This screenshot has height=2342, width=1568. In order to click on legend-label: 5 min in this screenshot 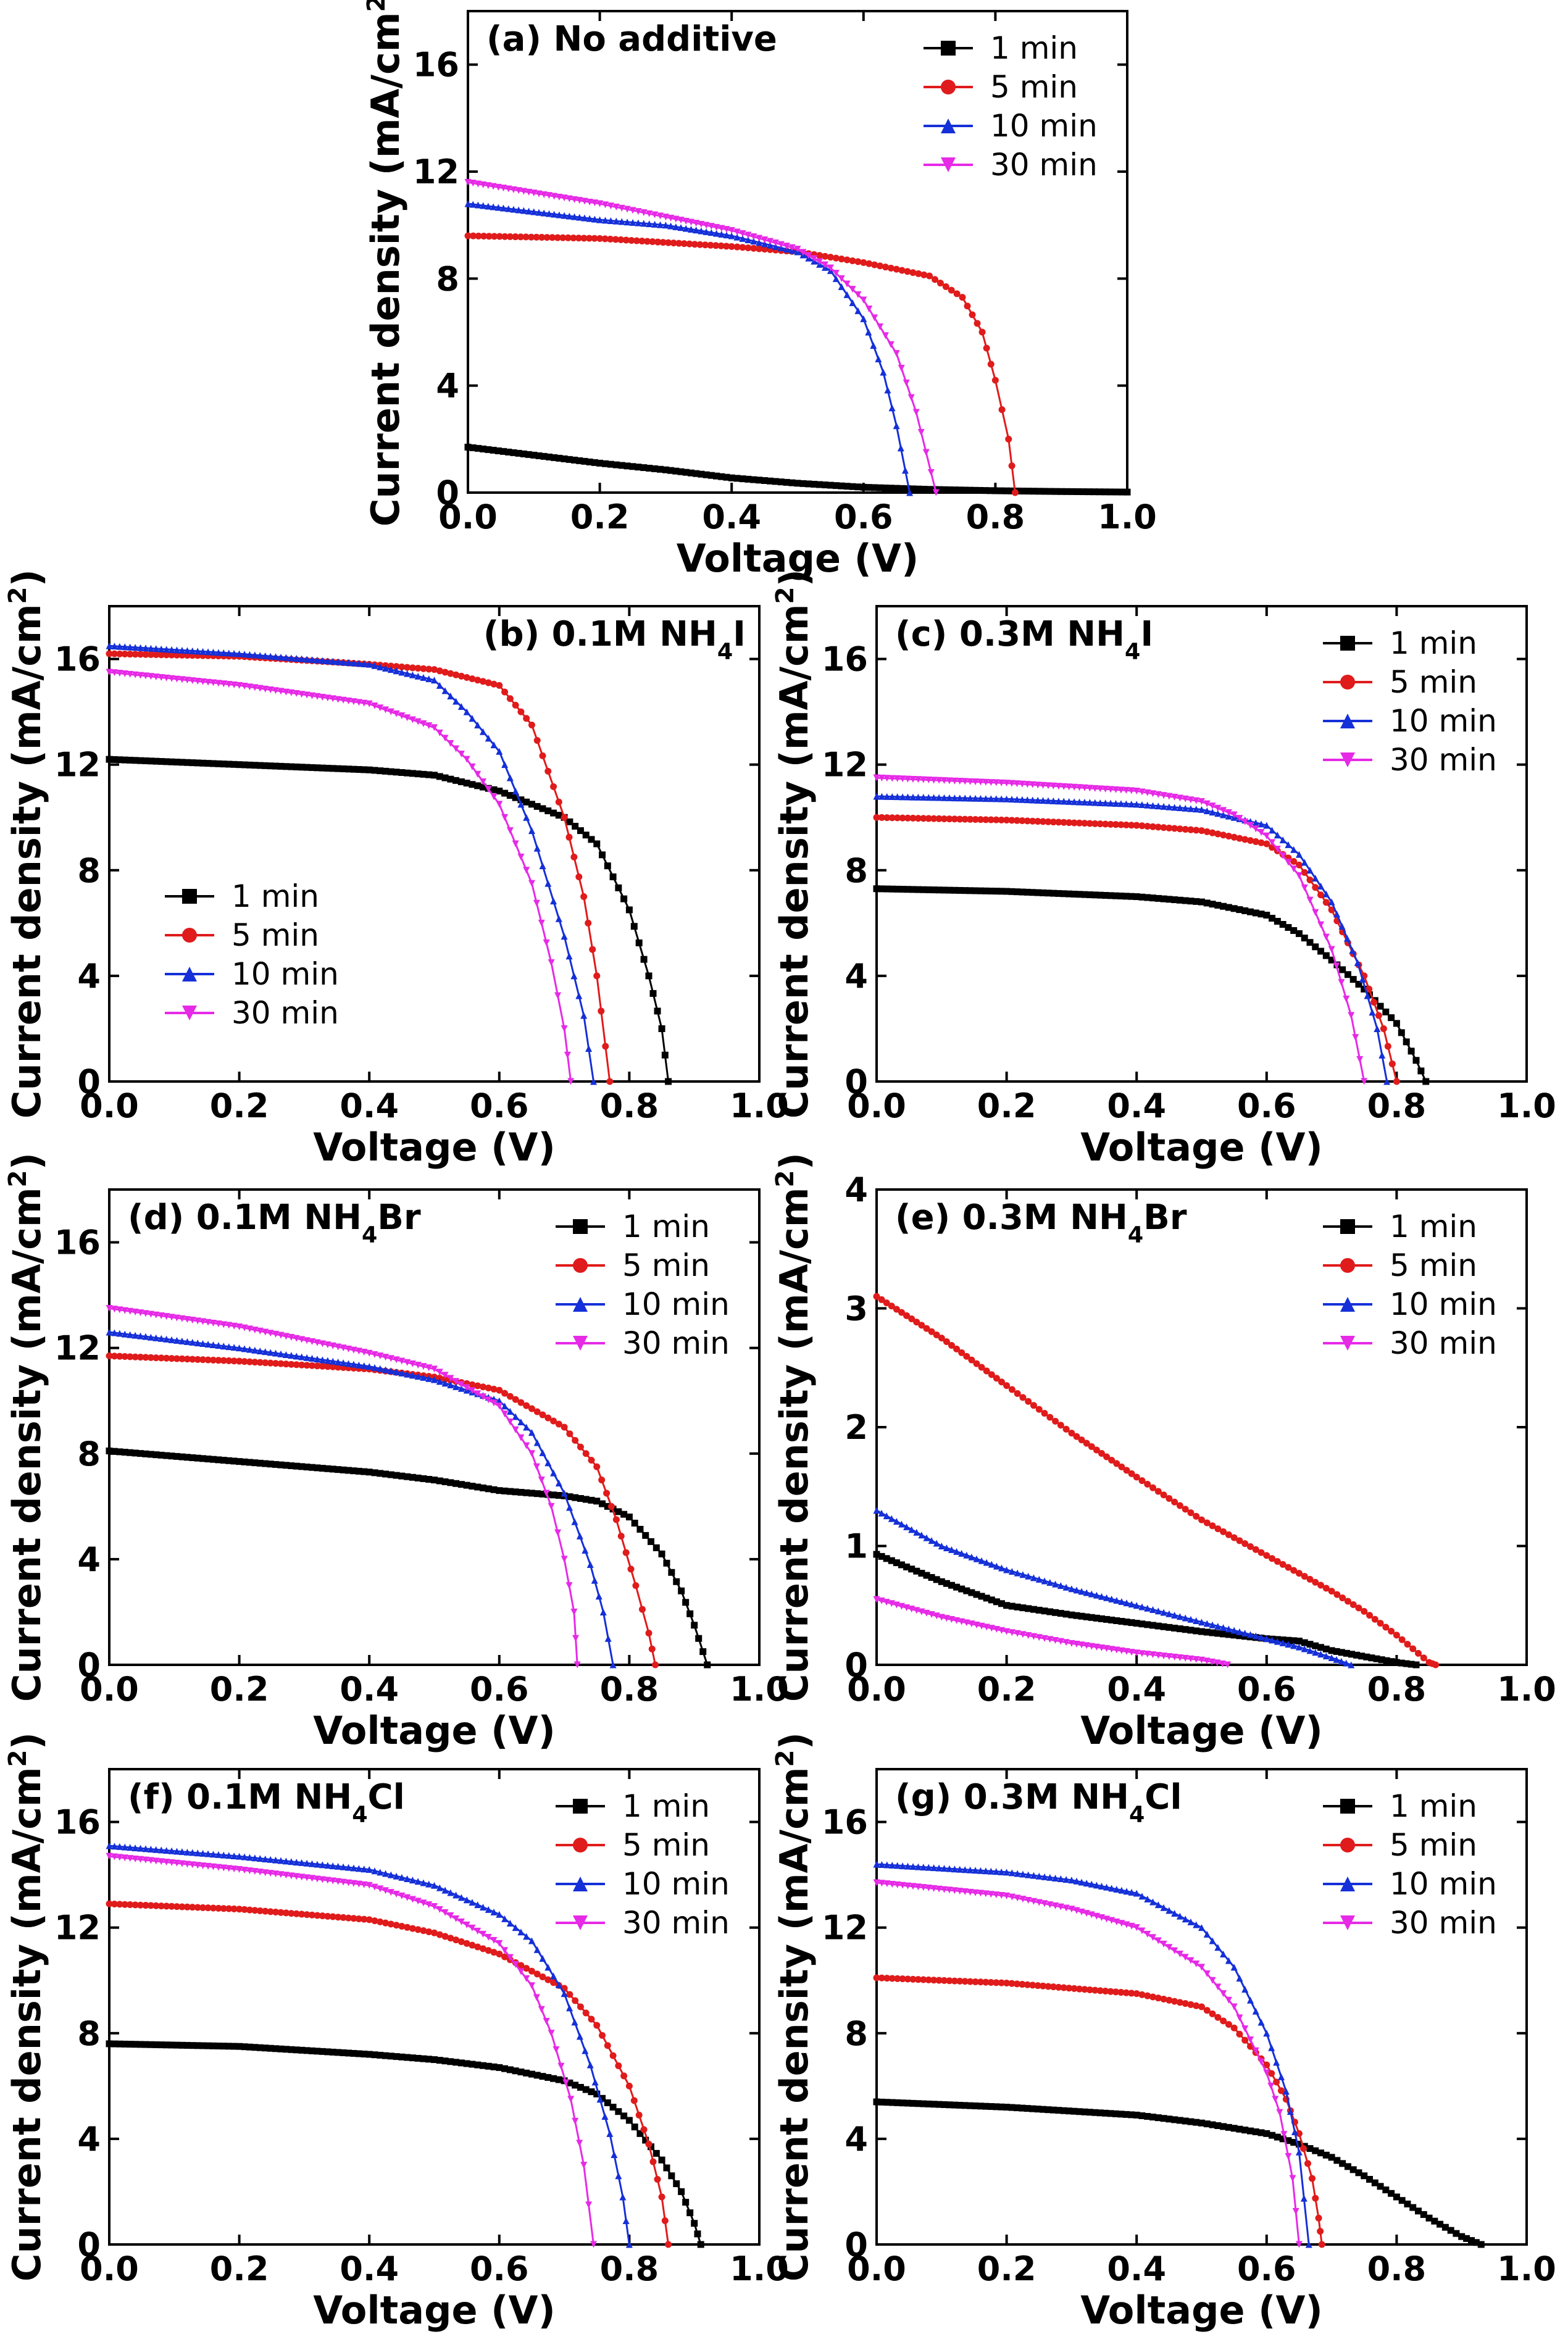, I will do `click(1433, 1845)`.